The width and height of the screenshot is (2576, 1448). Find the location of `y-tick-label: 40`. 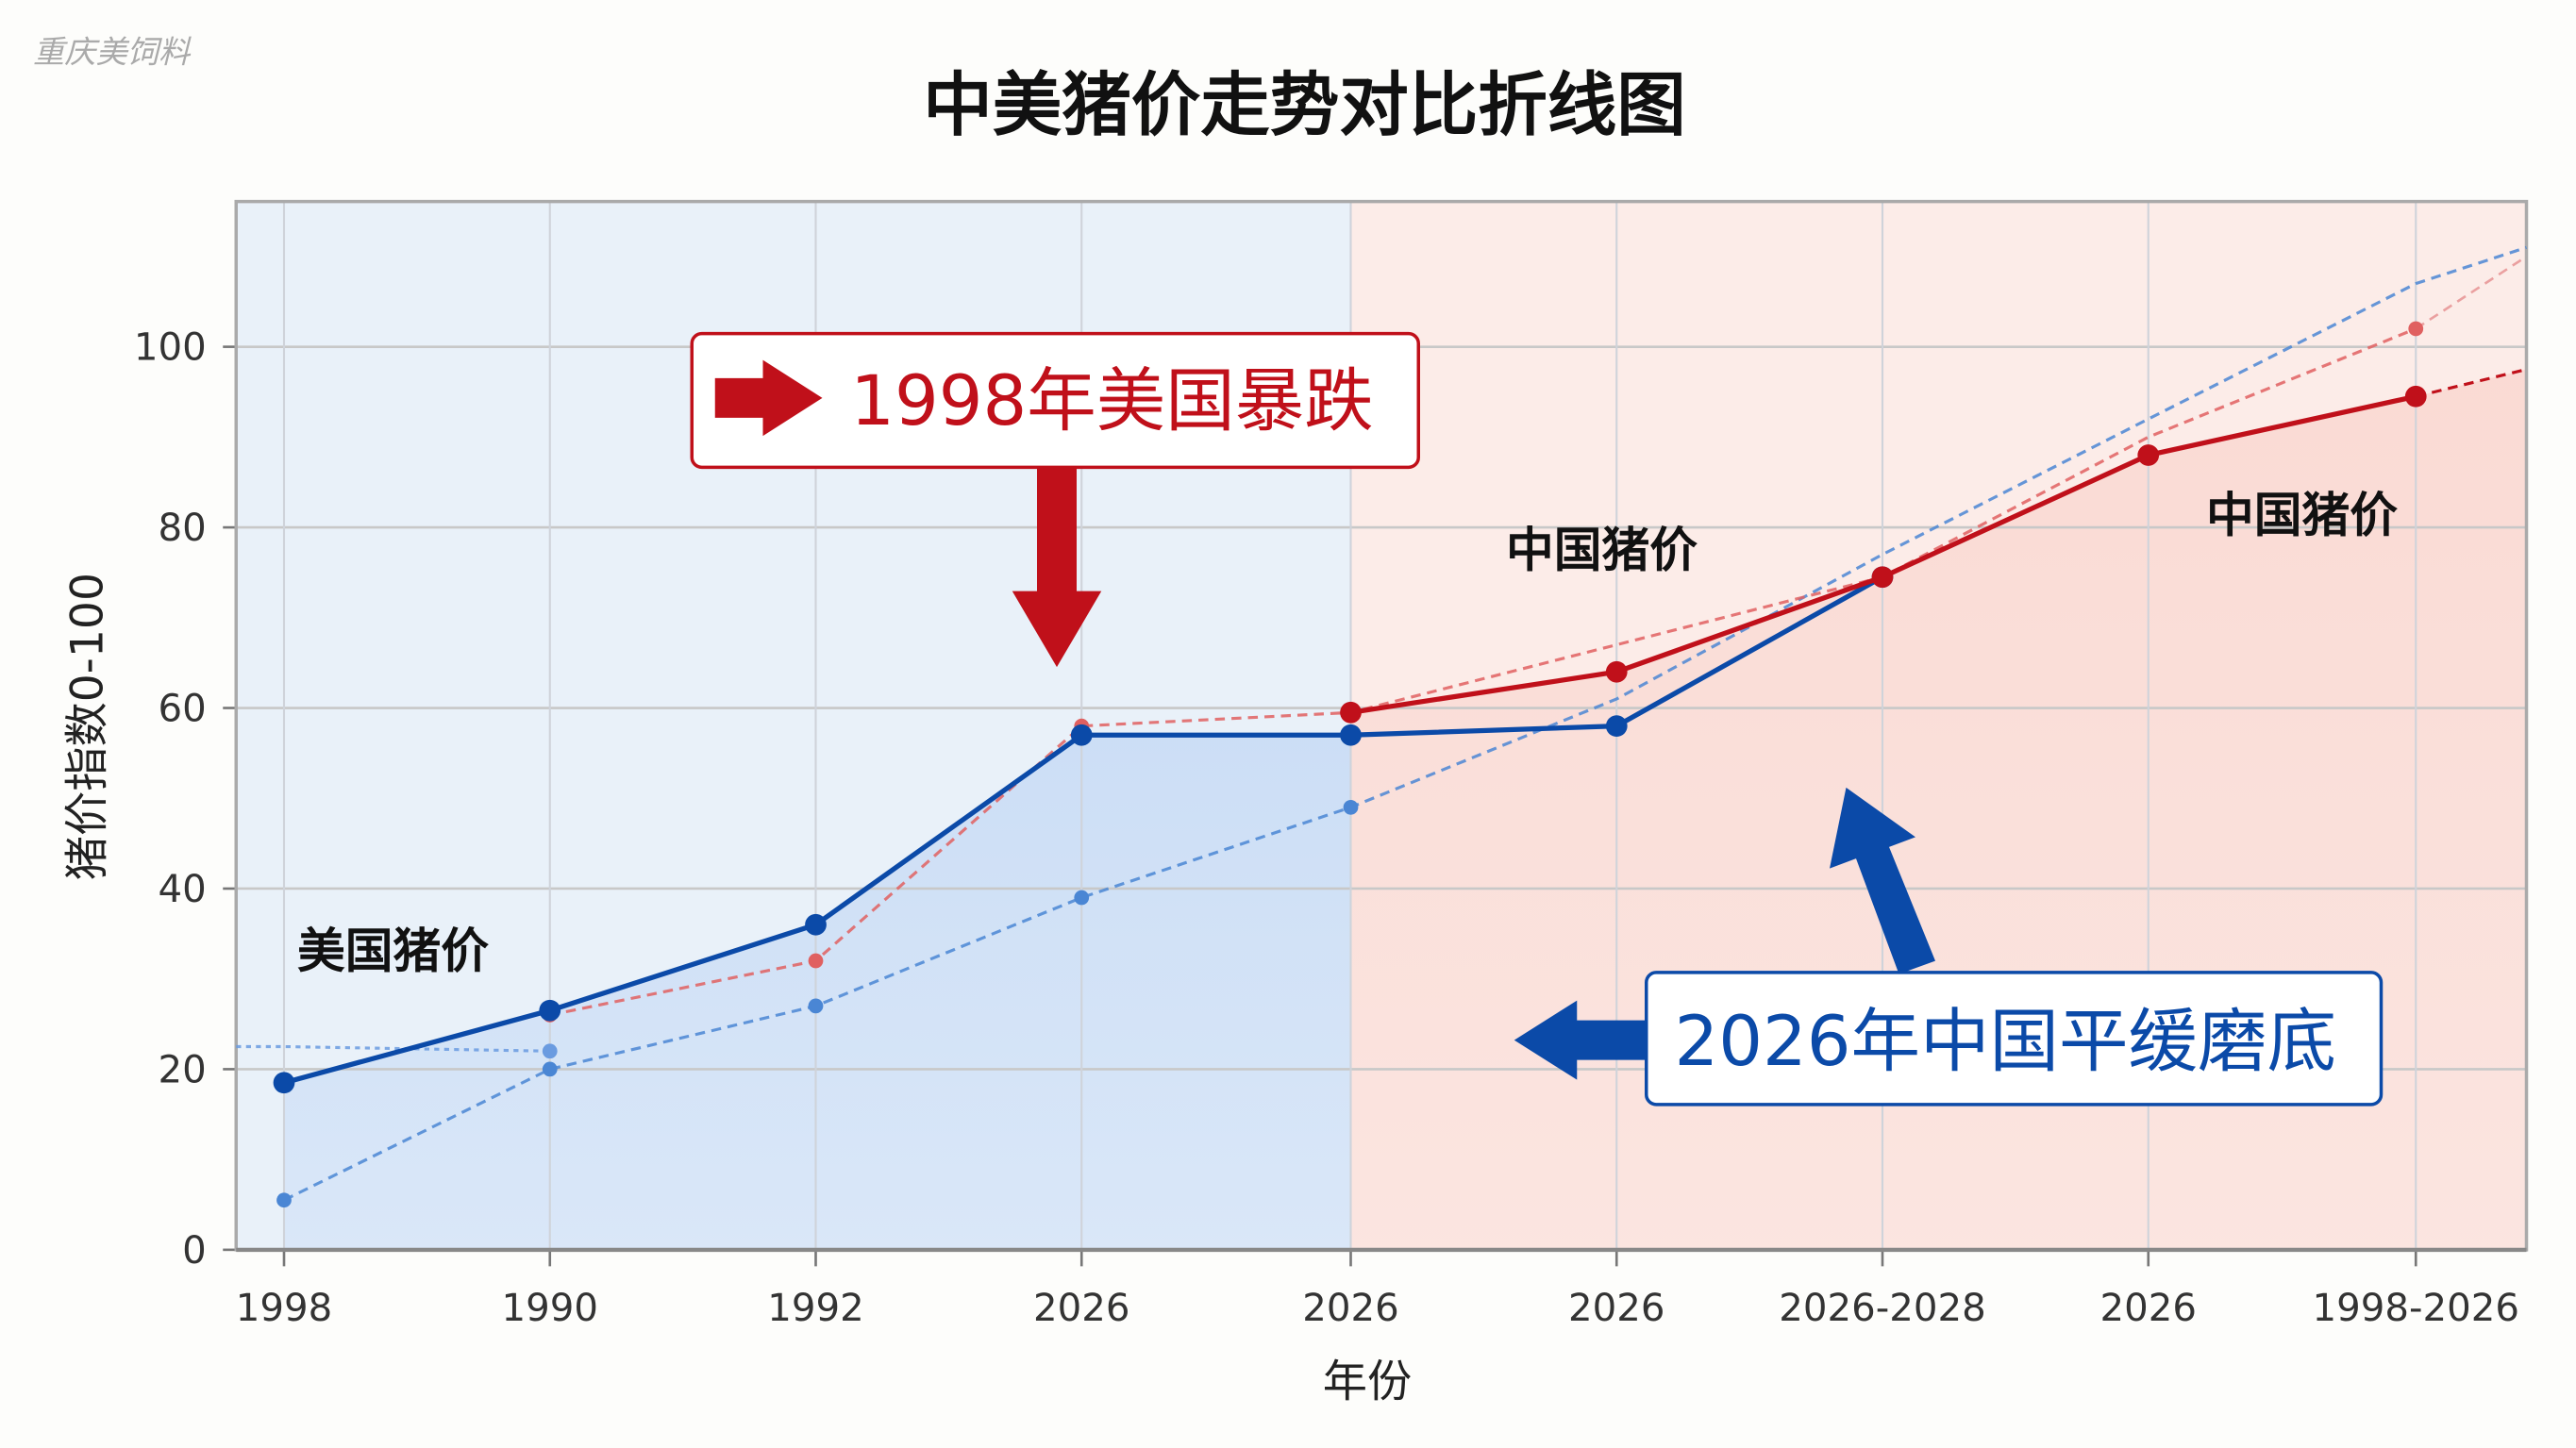

y-tick-label: 40 is located at coordinates (183, 889).